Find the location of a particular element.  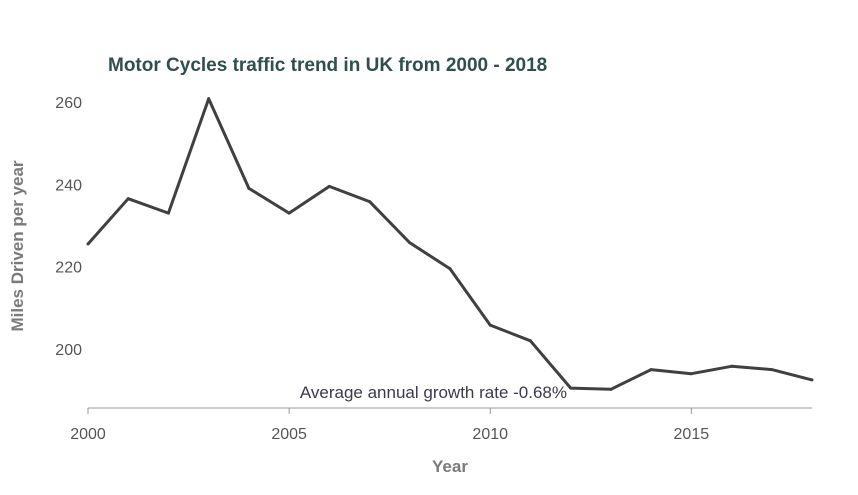

x-axis-ticks: 2000 2005 2010 2015 is located at coordinates (389, 425).